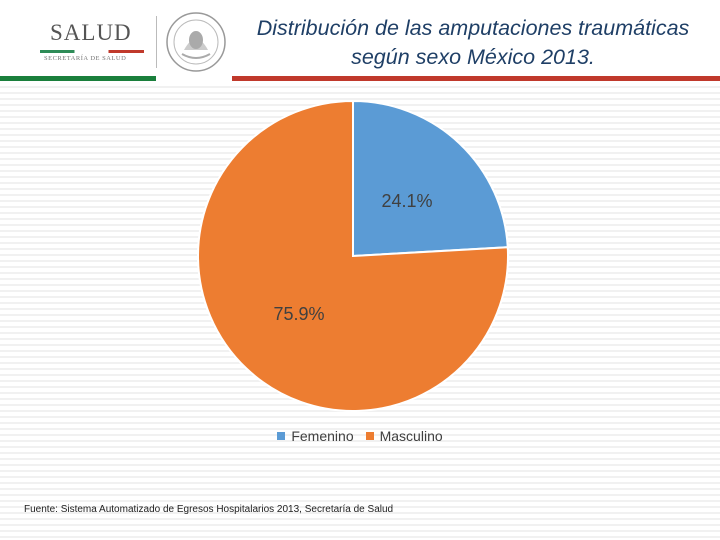  Describe the element at coordinates (78, 78) in the screenshot. I see `flag-line-green` at that location.